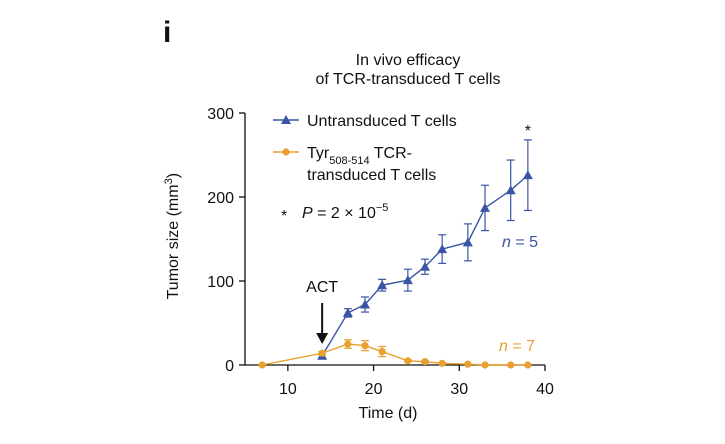  What do you see at coordinates (545, 389) in the screenshot?
I see `x-tick-label: 40` at bounding box center [545, 389].